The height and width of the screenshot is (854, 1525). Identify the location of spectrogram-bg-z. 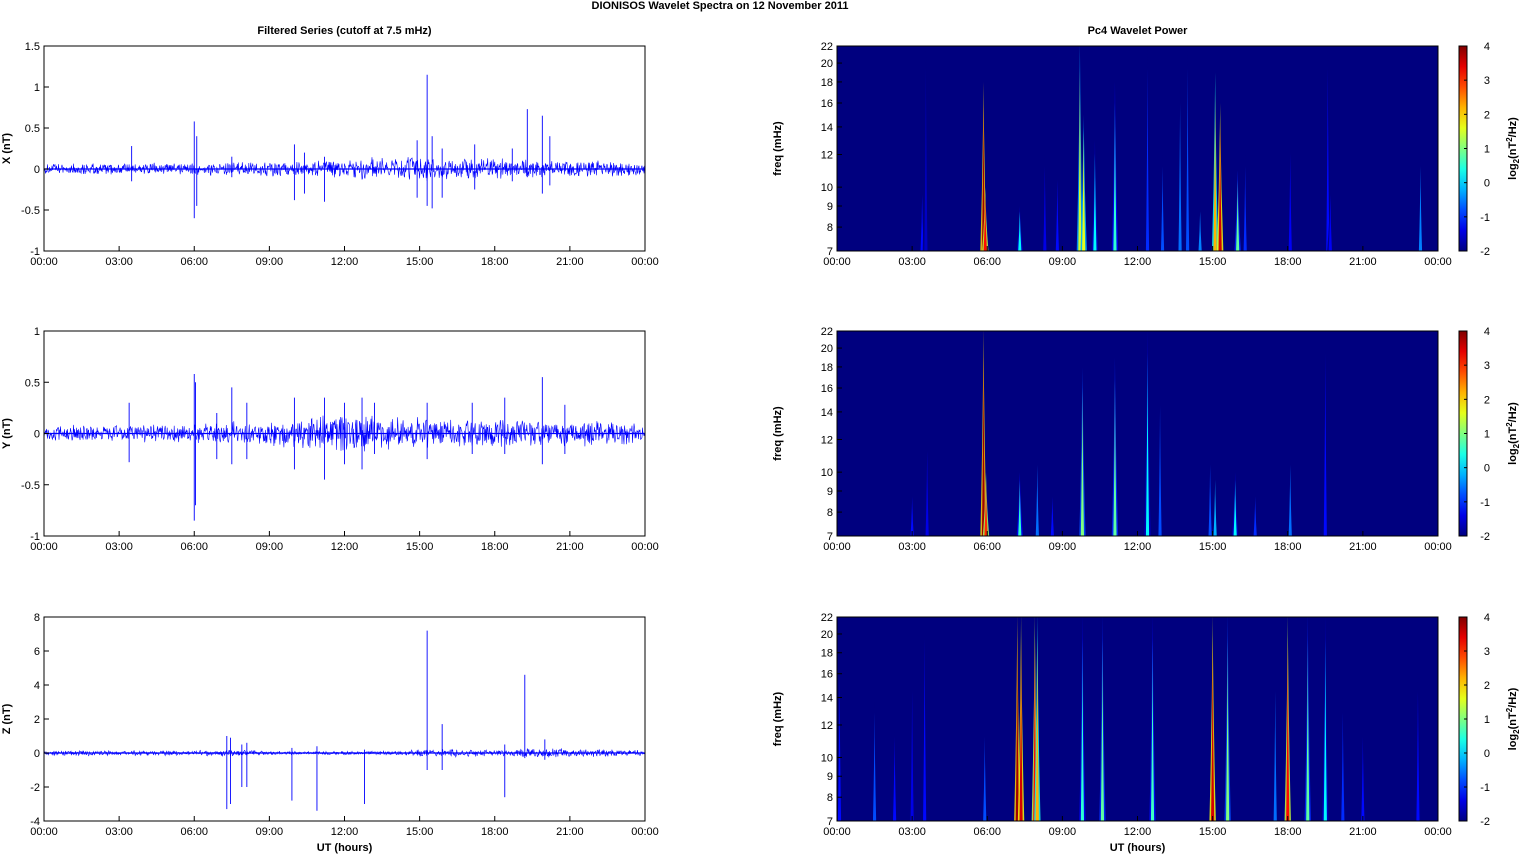
(1137, 719).